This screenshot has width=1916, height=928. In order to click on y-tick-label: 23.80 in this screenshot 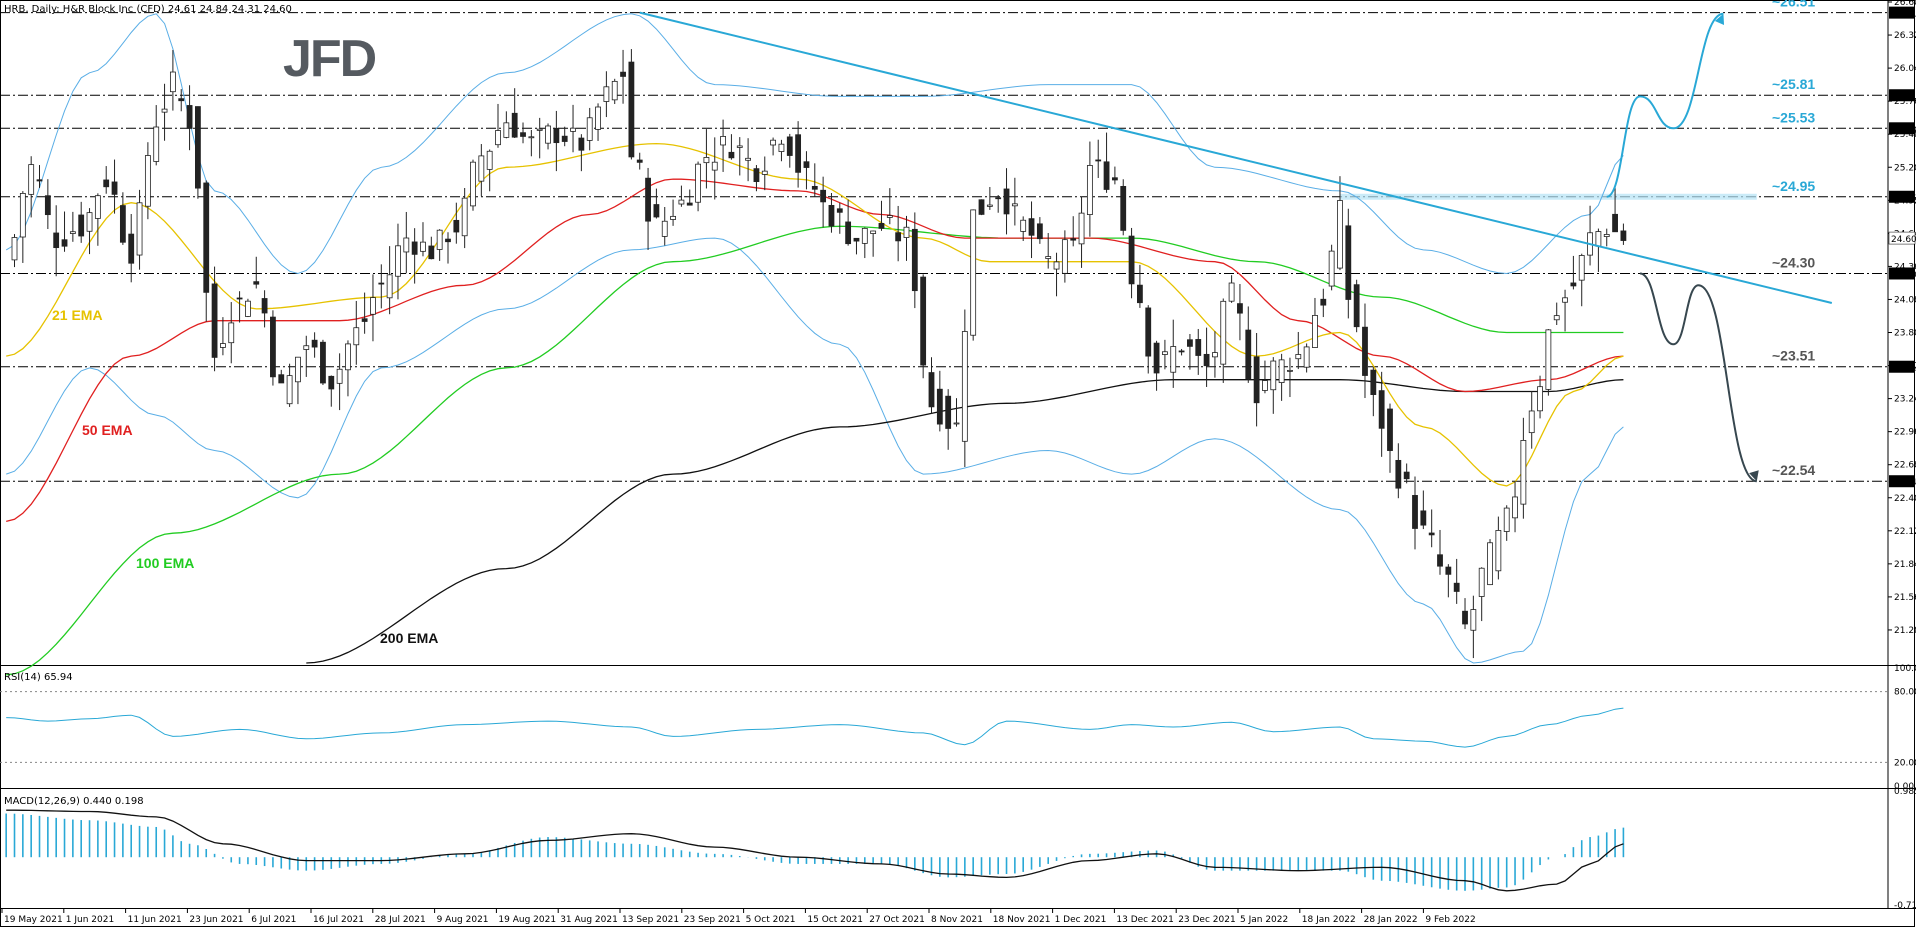, I will do `click(1905, 334)`.